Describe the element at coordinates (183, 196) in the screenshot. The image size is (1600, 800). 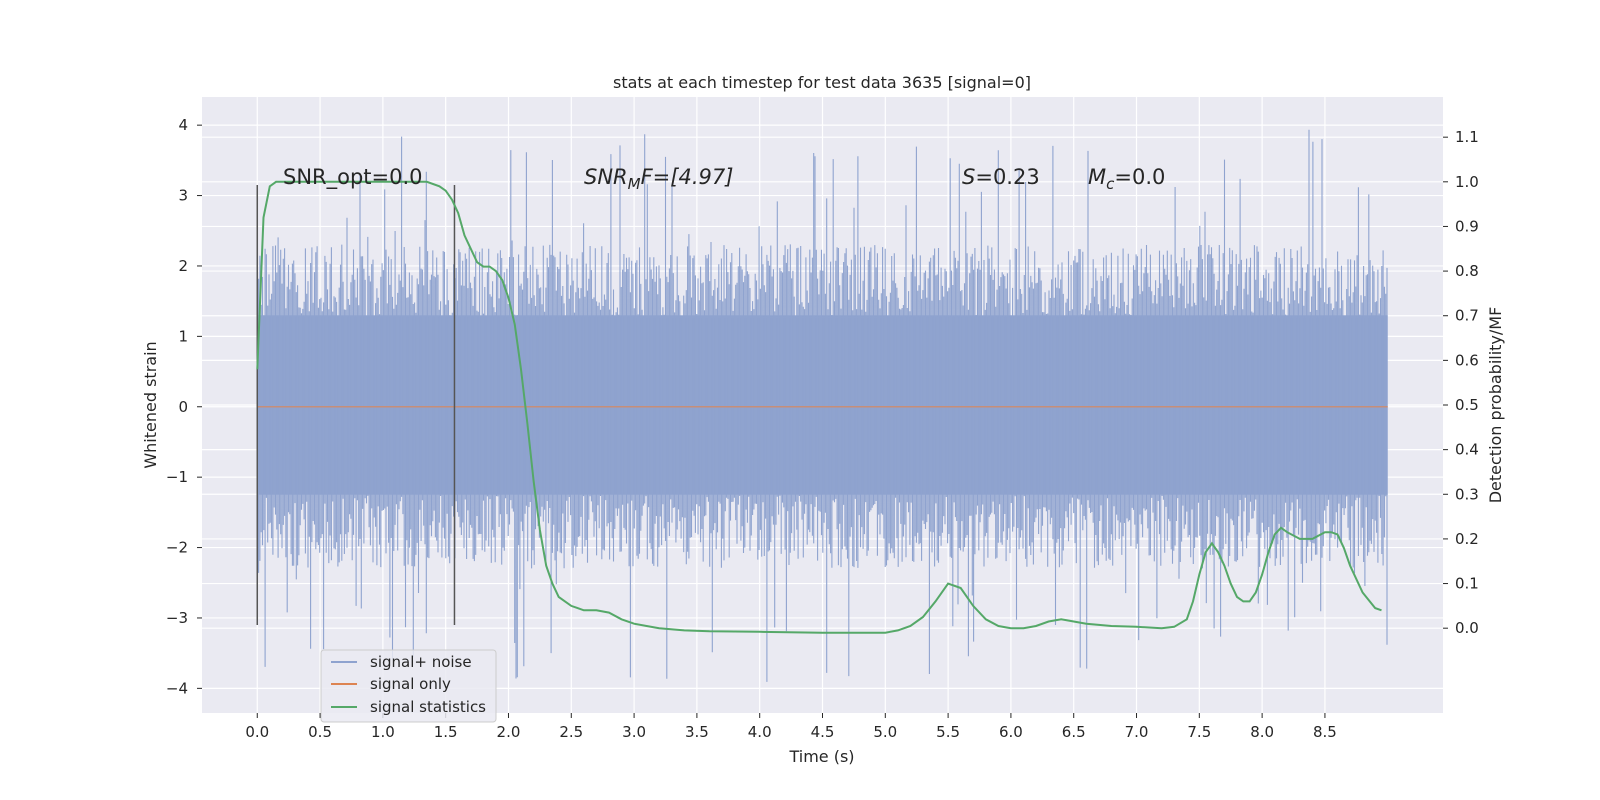
I see `y-tick-label: 3` at that location.